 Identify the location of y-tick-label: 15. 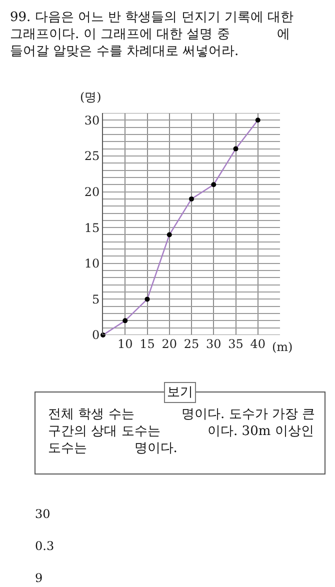
(92, 227).